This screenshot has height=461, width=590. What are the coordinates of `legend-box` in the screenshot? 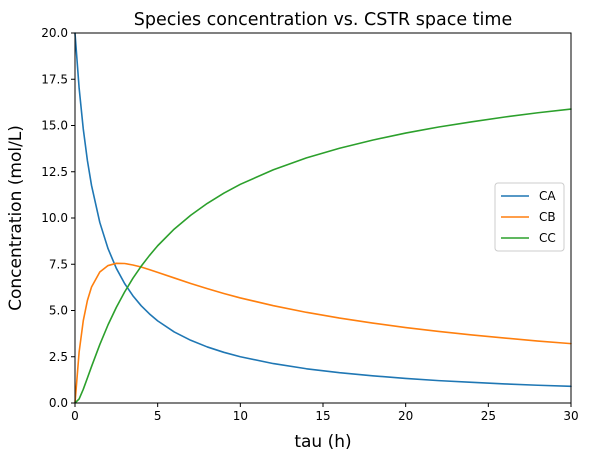 It's located at (529, 217).